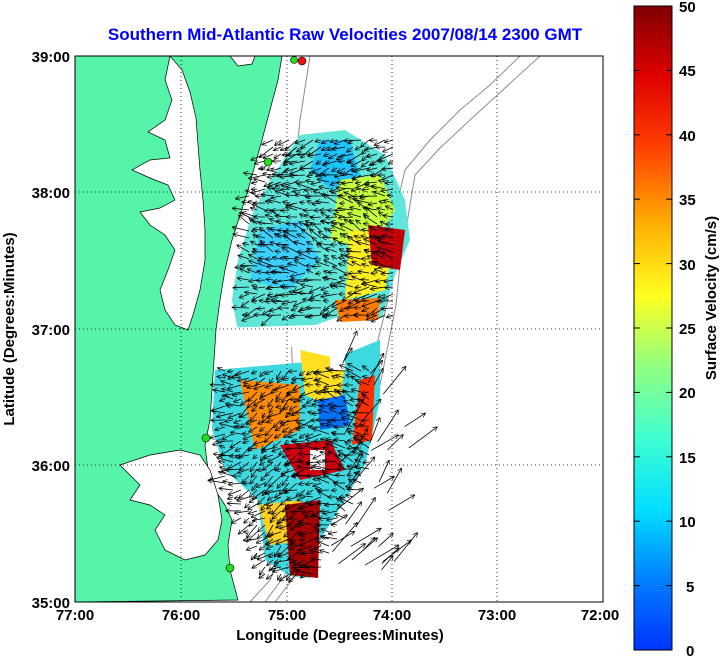 This screenshot has width=724, height=659. What do you see at coordinates (687, 522) in the screenshot?
I see `colorbar-tick: 10` at bounding box center [687, 522].